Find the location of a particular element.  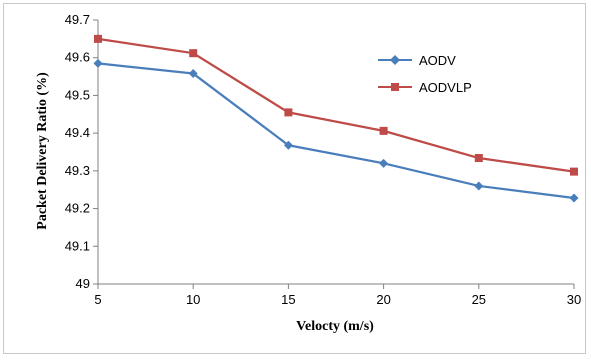

x-tick-label: 20 is located at coordinates (383, 299).